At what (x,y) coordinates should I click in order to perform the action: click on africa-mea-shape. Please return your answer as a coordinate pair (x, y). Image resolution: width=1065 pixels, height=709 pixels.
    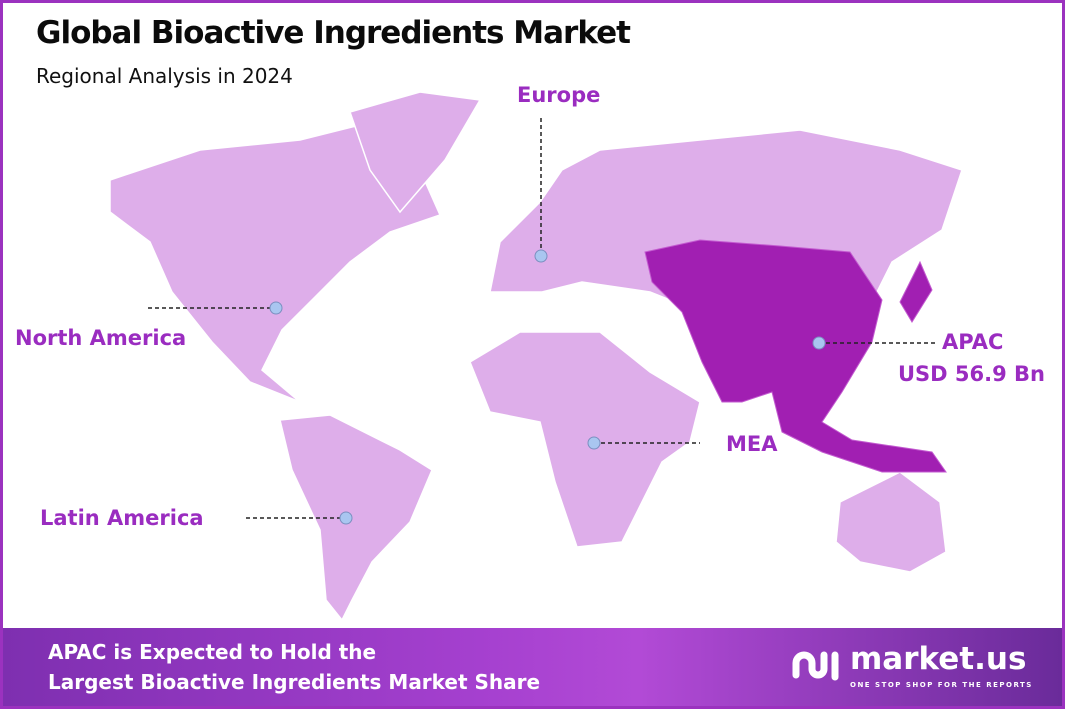
    Looking at the image, I should click on (585, 439).